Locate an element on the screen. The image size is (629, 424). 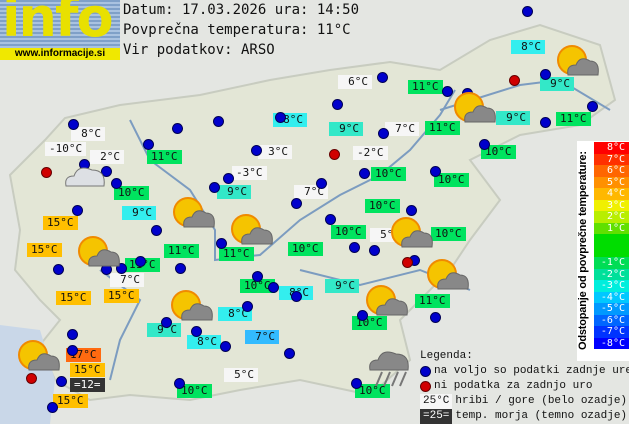
station-temp-label: 5°C is located at coordinates (241, 375).